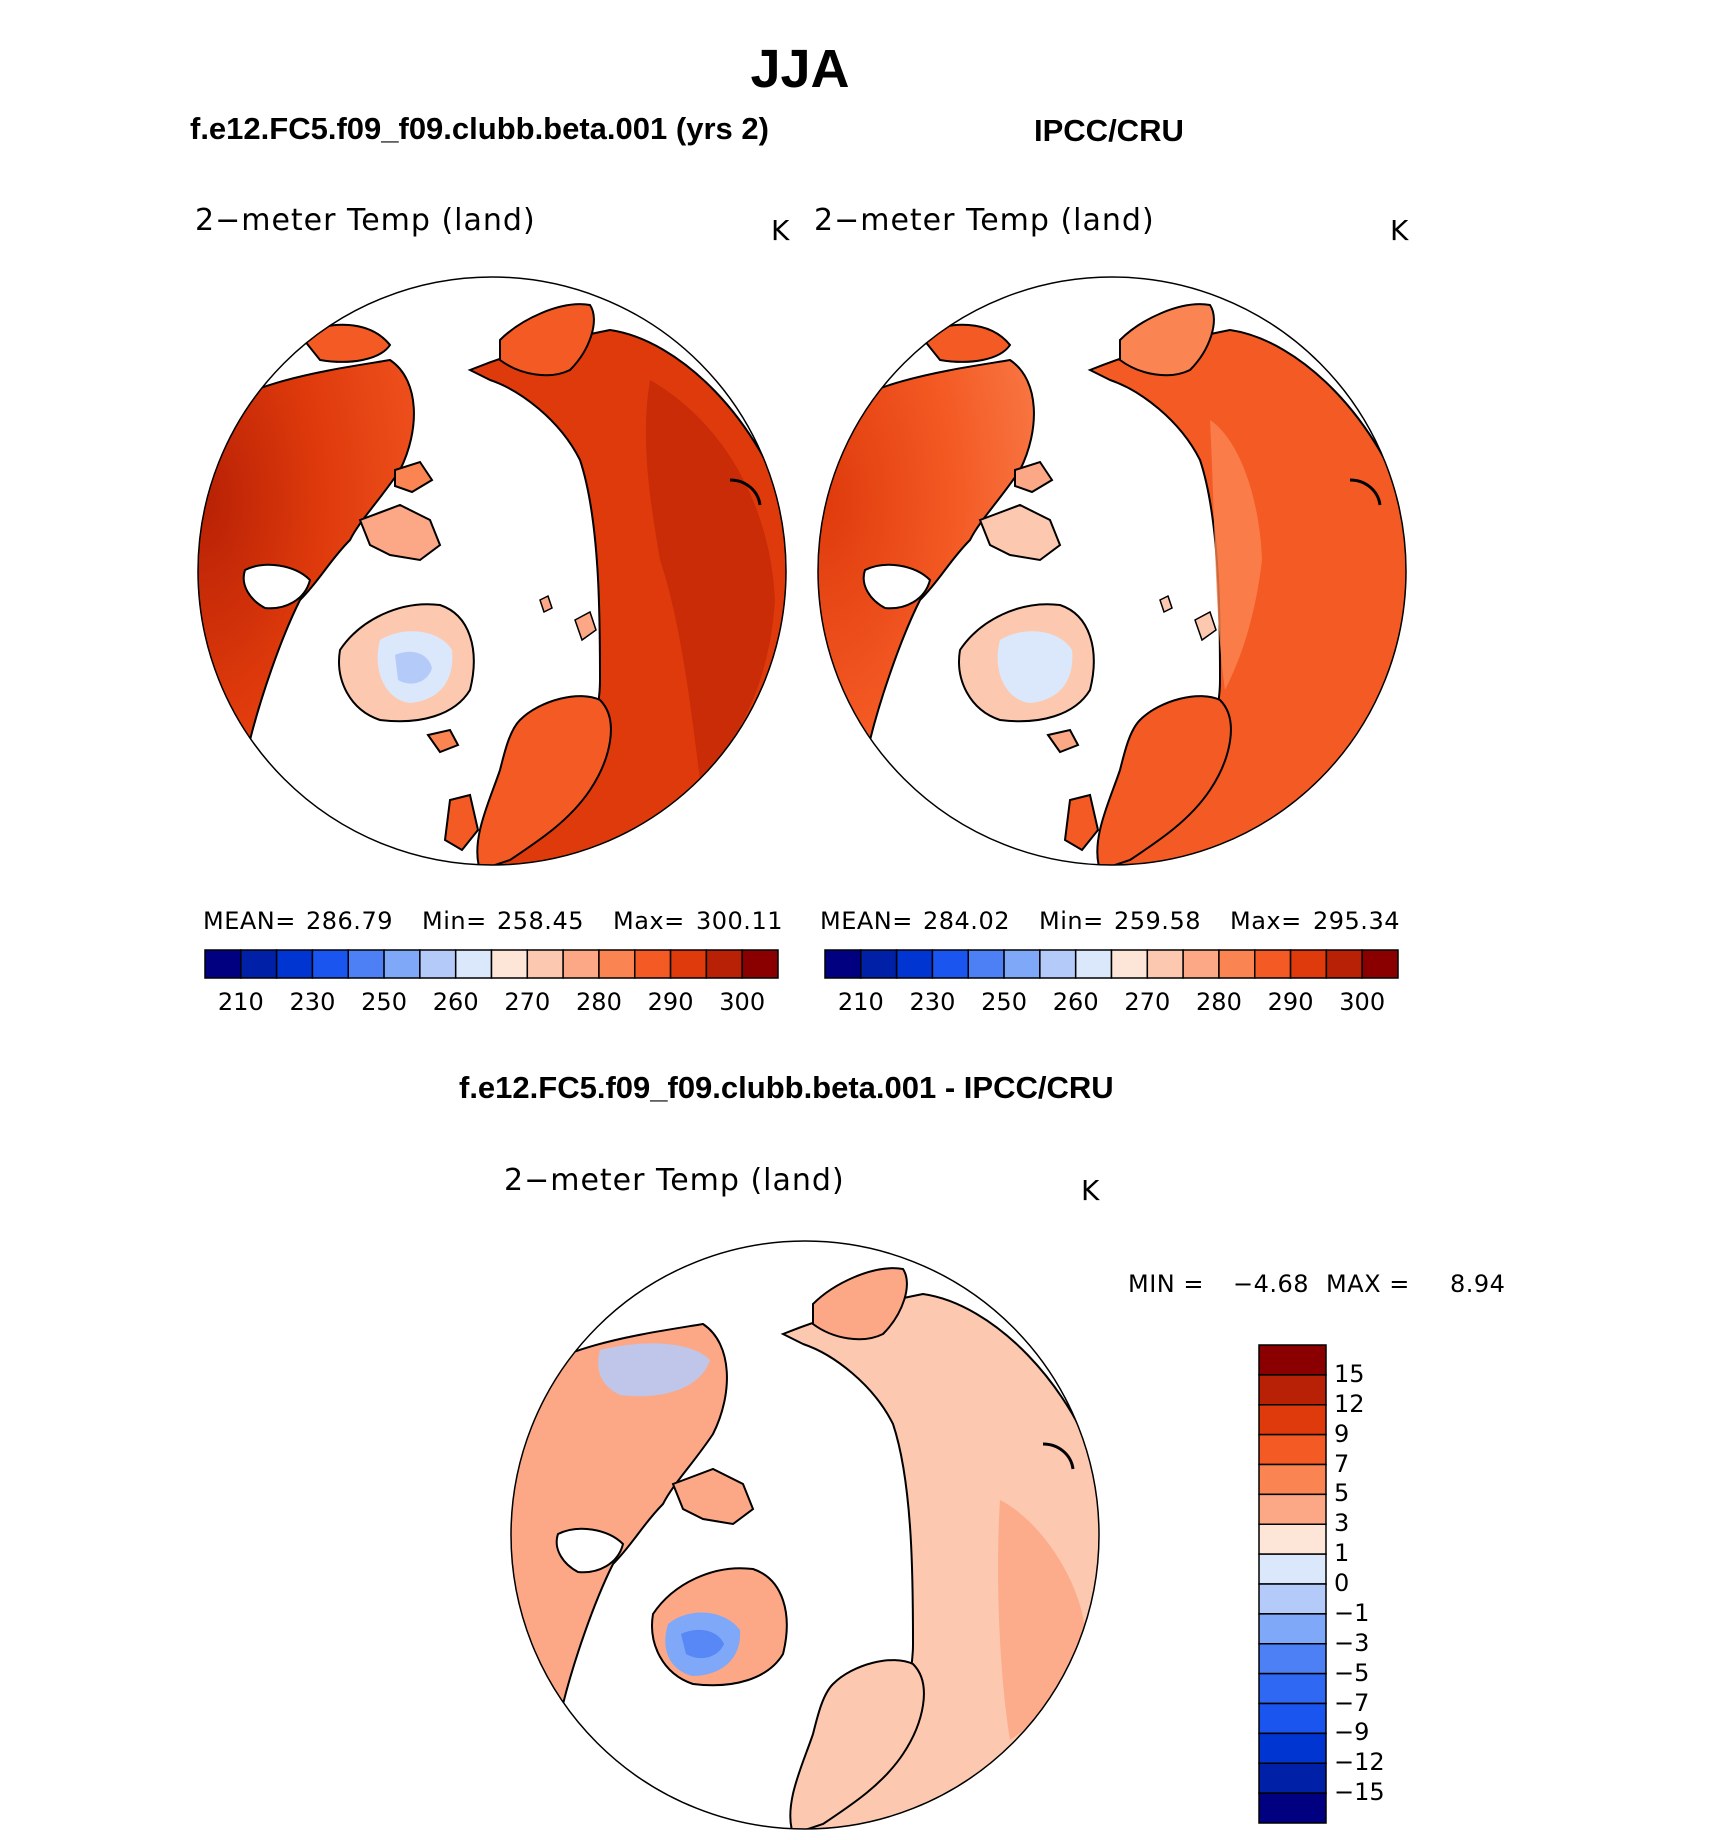  I want to click on model-iceland, so click(443, 741).